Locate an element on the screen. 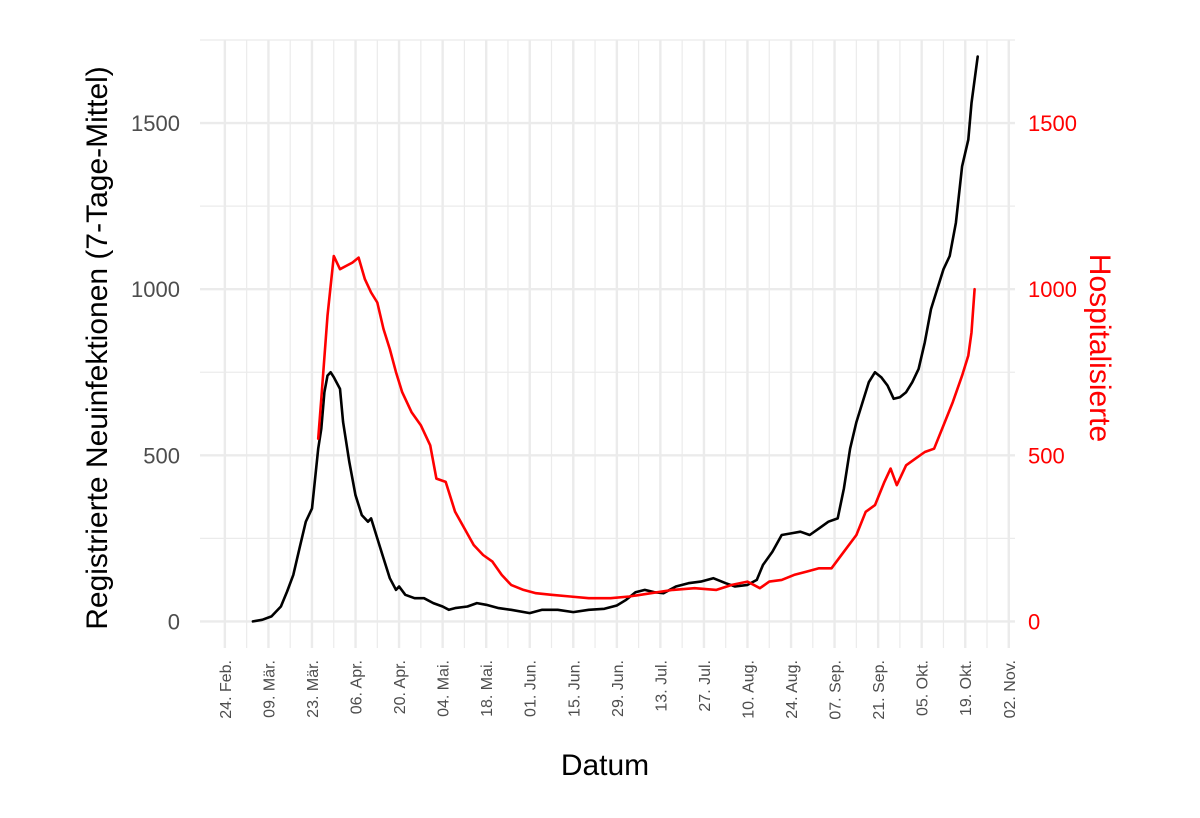 The height and width of the screenshot is (818, 1200). y2-tick-label: 1500 is located at coordinates (1052, 123).